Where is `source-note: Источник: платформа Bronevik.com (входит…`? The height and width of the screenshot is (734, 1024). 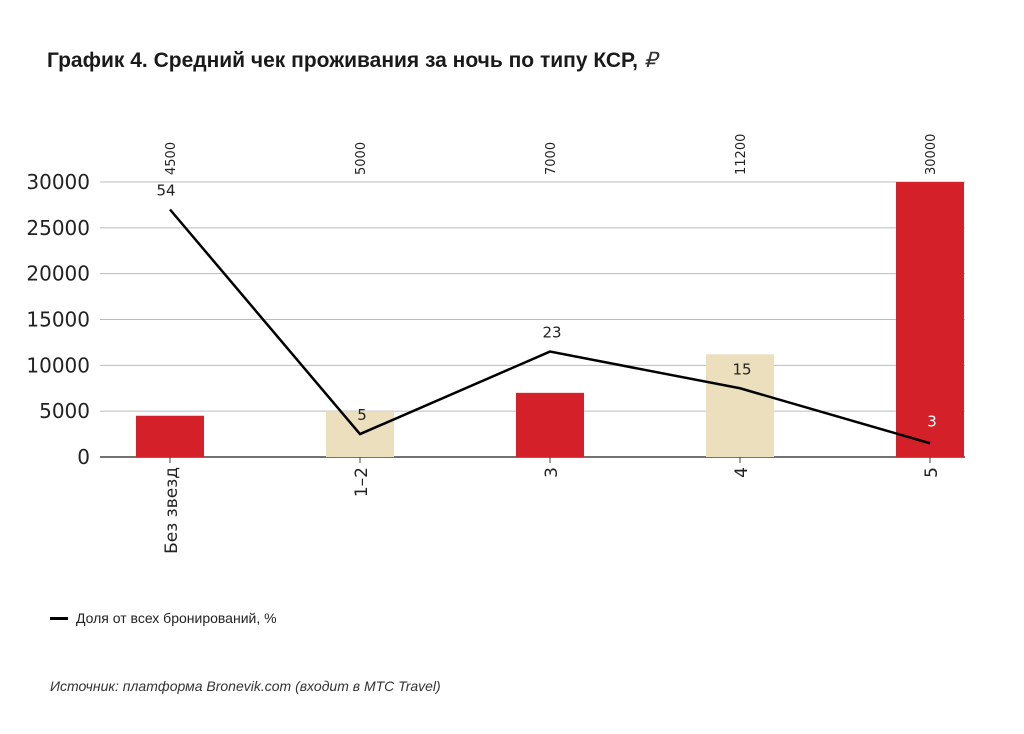
source-note: Источник: платформа Bronevik.com (входит… is located at coordinates (245, 686).